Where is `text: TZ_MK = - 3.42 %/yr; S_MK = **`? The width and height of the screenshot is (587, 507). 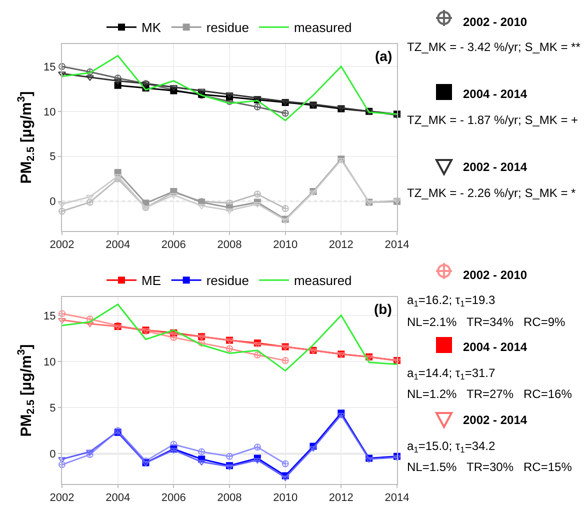
text: TZ_MK = - 3.42 %/yr; S_MK = ** is located at coordinates (494, 47).